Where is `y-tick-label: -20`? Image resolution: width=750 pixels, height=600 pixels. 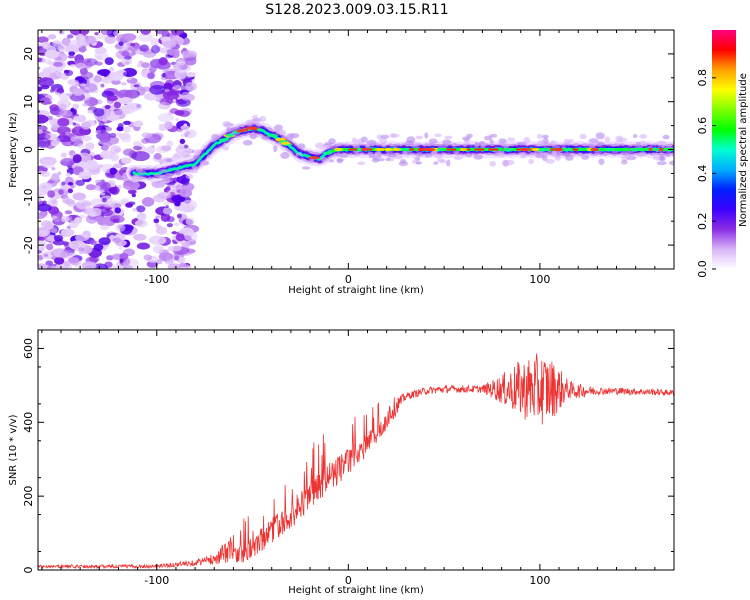 y-tick-label: -20 is located at coordinates (28, 245).